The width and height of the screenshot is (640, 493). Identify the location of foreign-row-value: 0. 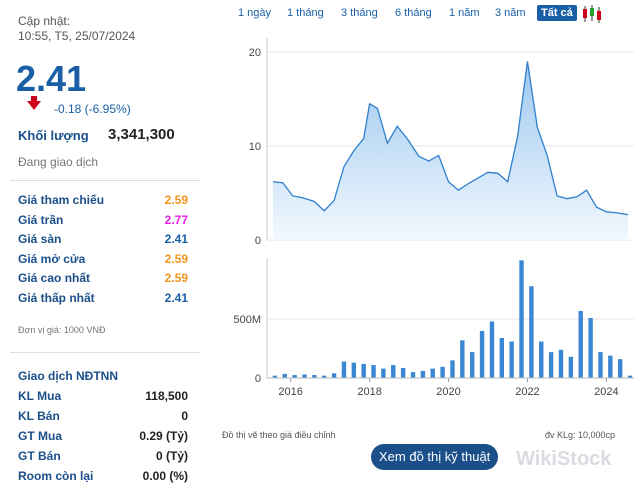
(184, 416).